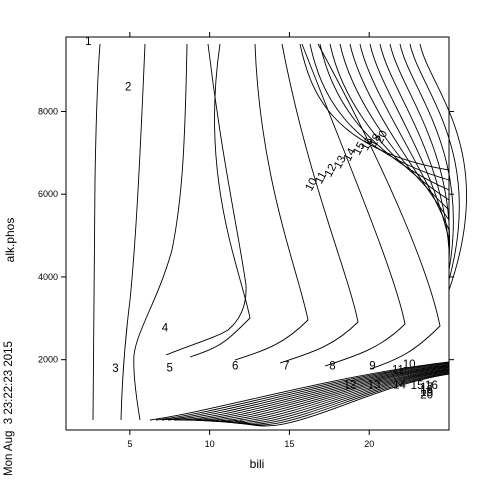  What do you see at coordinates (48, 277) in the screenshot?
I see `y-tick-label: 4000` at bounding box center [48, 277].